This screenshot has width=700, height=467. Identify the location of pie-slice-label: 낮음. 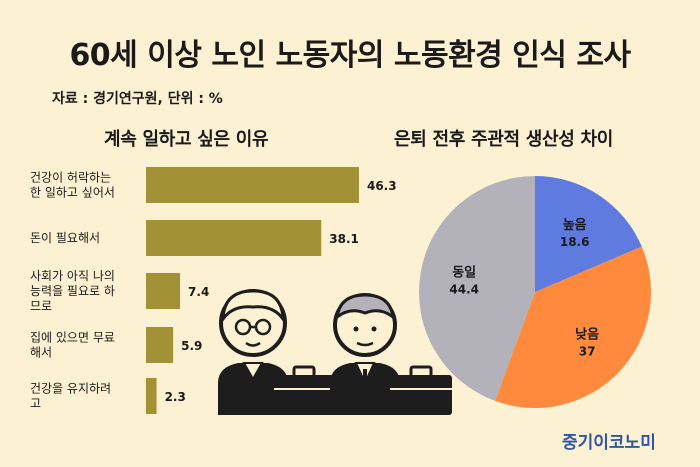
(587, 335).